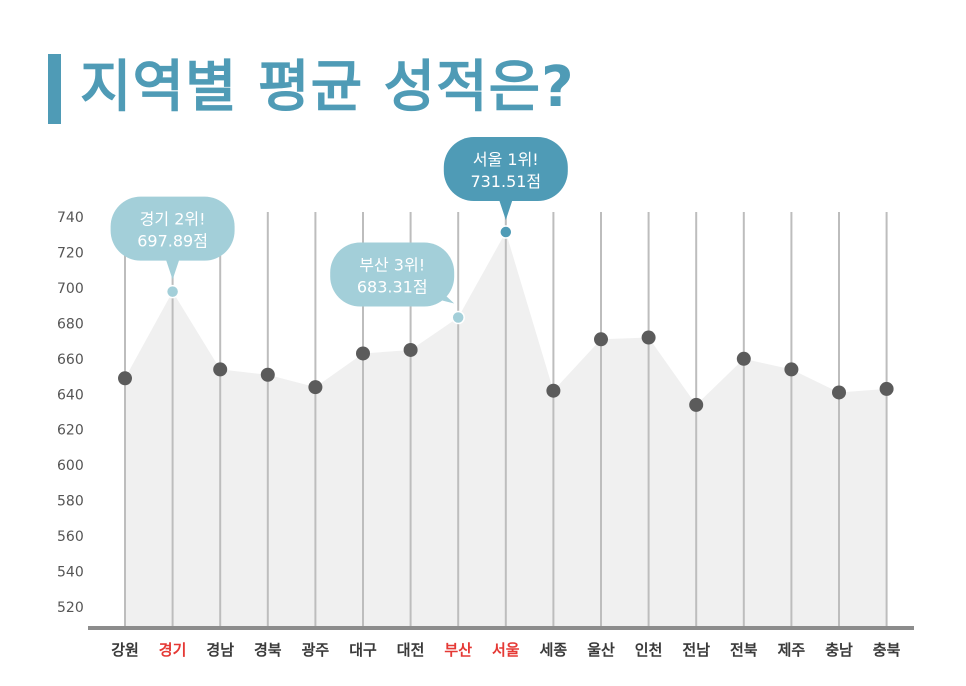  I want to click on y-tick-label: 620, so click(70, 431).